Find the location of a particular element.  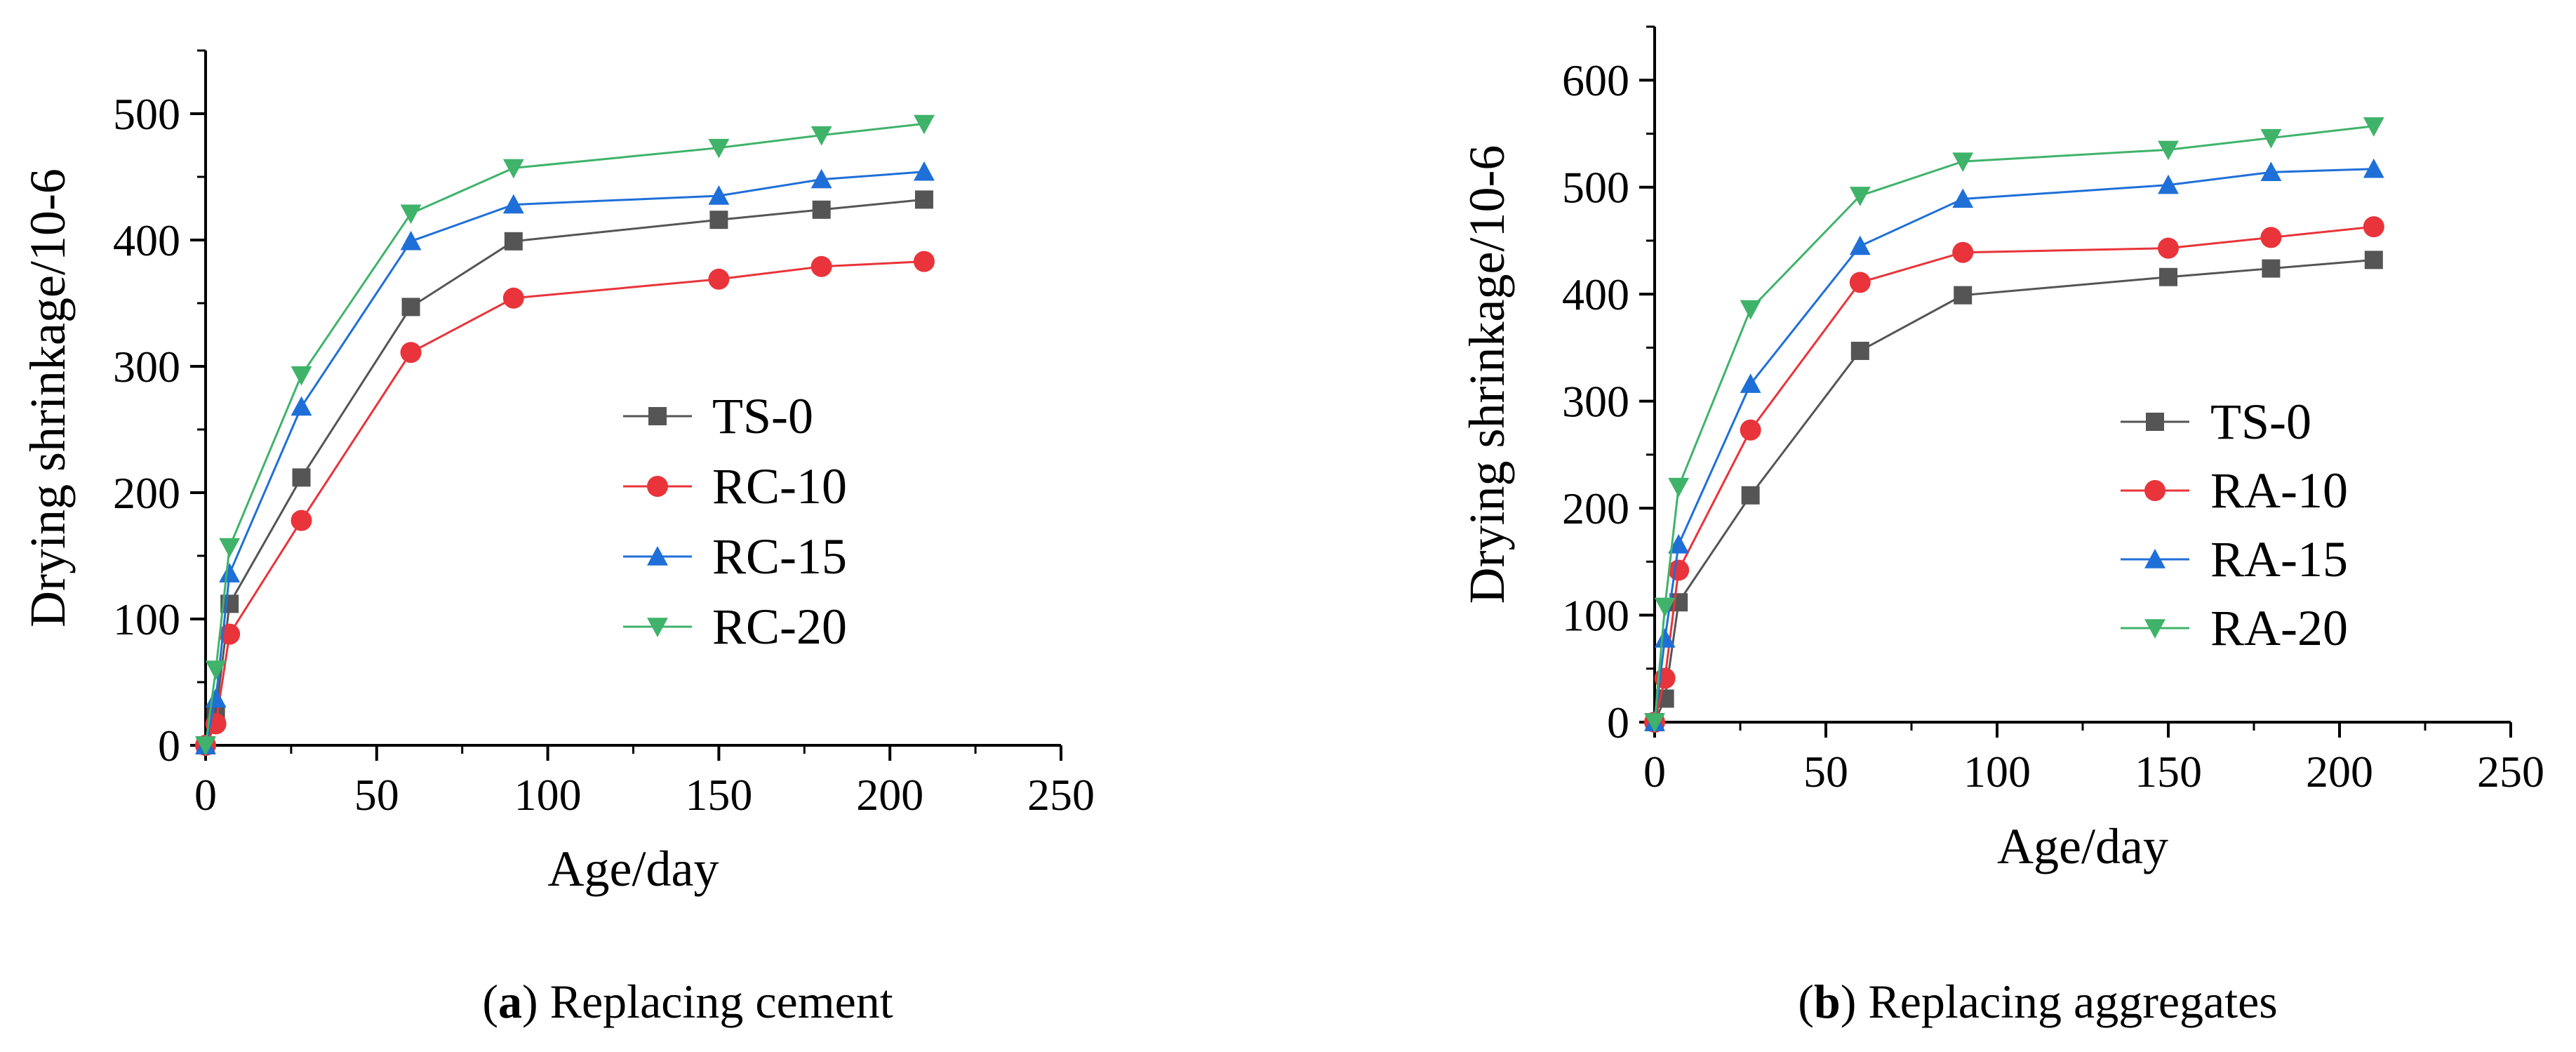

legend-label: RC-20 is located at coordinates (779, 627).